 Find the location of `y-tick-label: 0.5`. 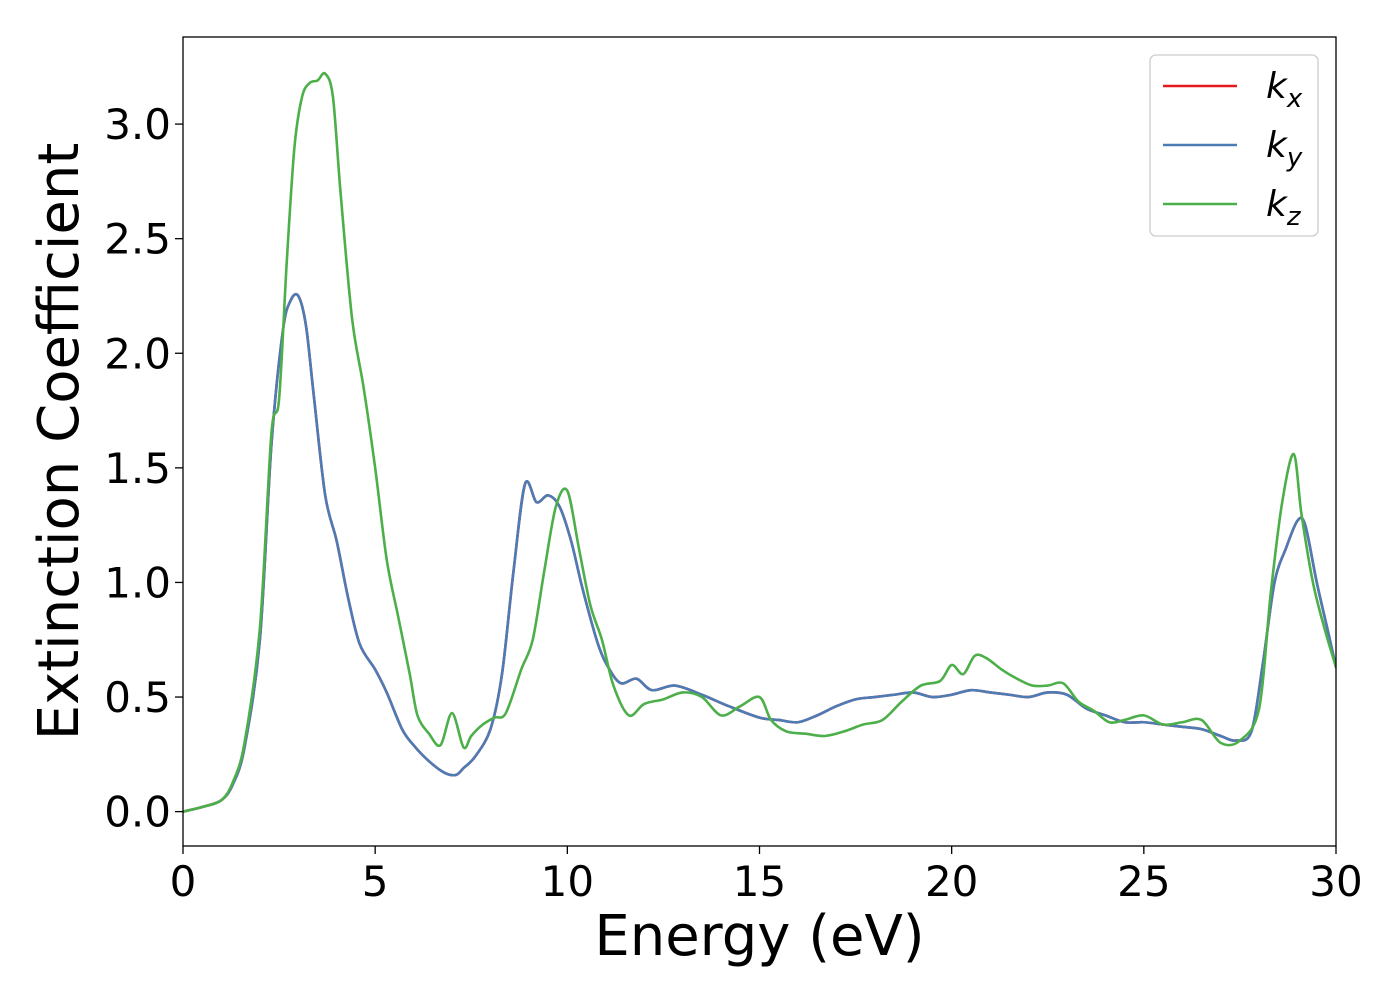

y-tick-label: 0.5 is located at coordinates (137, 697).